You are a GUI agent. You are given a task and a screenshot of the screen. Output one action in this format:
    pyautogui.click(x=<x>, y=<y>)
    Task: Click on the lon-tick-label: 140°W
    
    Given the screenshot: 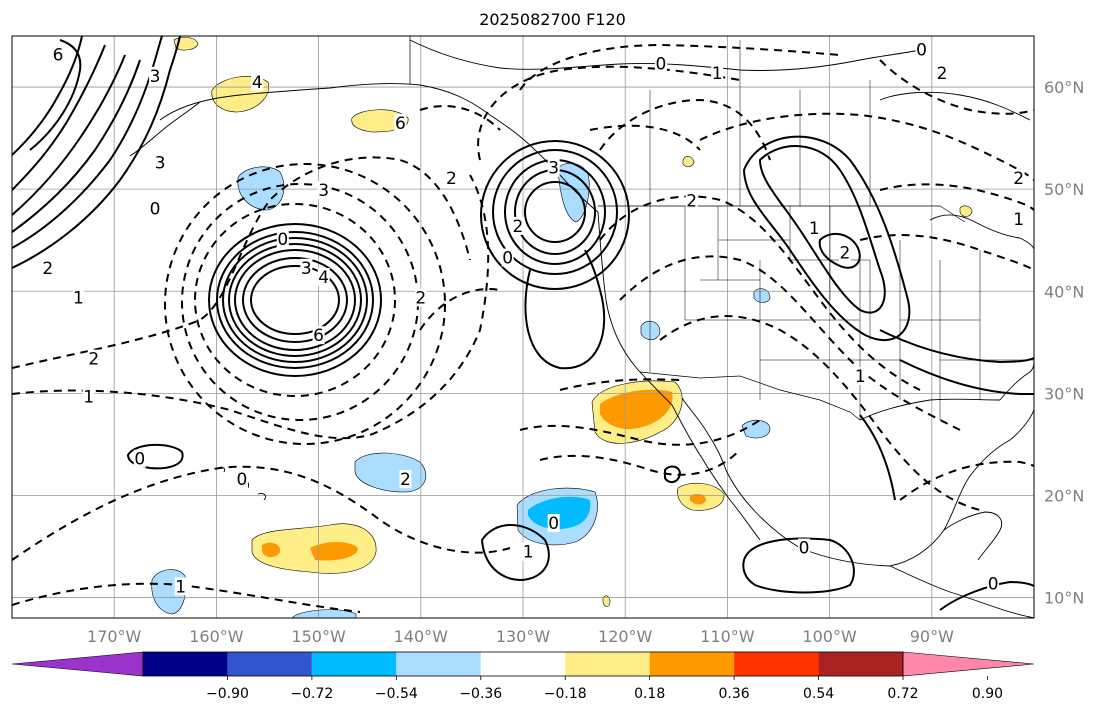 What is the action you would take?
    pyautogui.click(x=421, y=636)
    